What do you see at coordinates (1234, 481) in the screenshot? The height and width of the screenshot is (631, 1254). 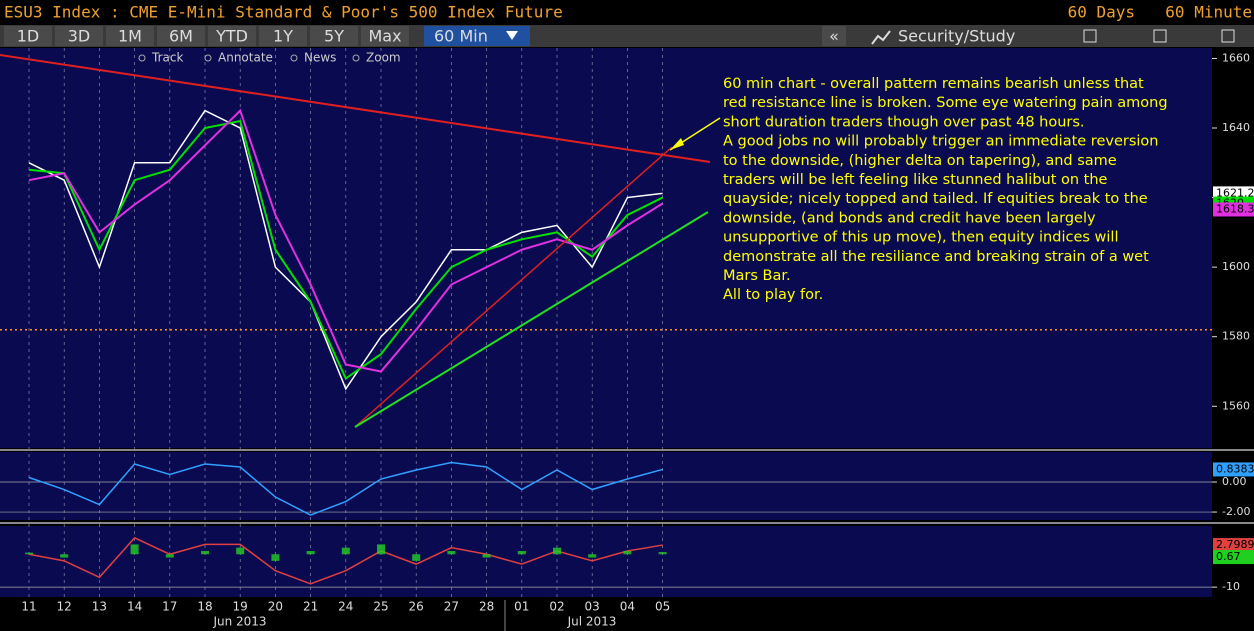 I see `y-tick-label: 0.00` at bounding box center [1234, 481].